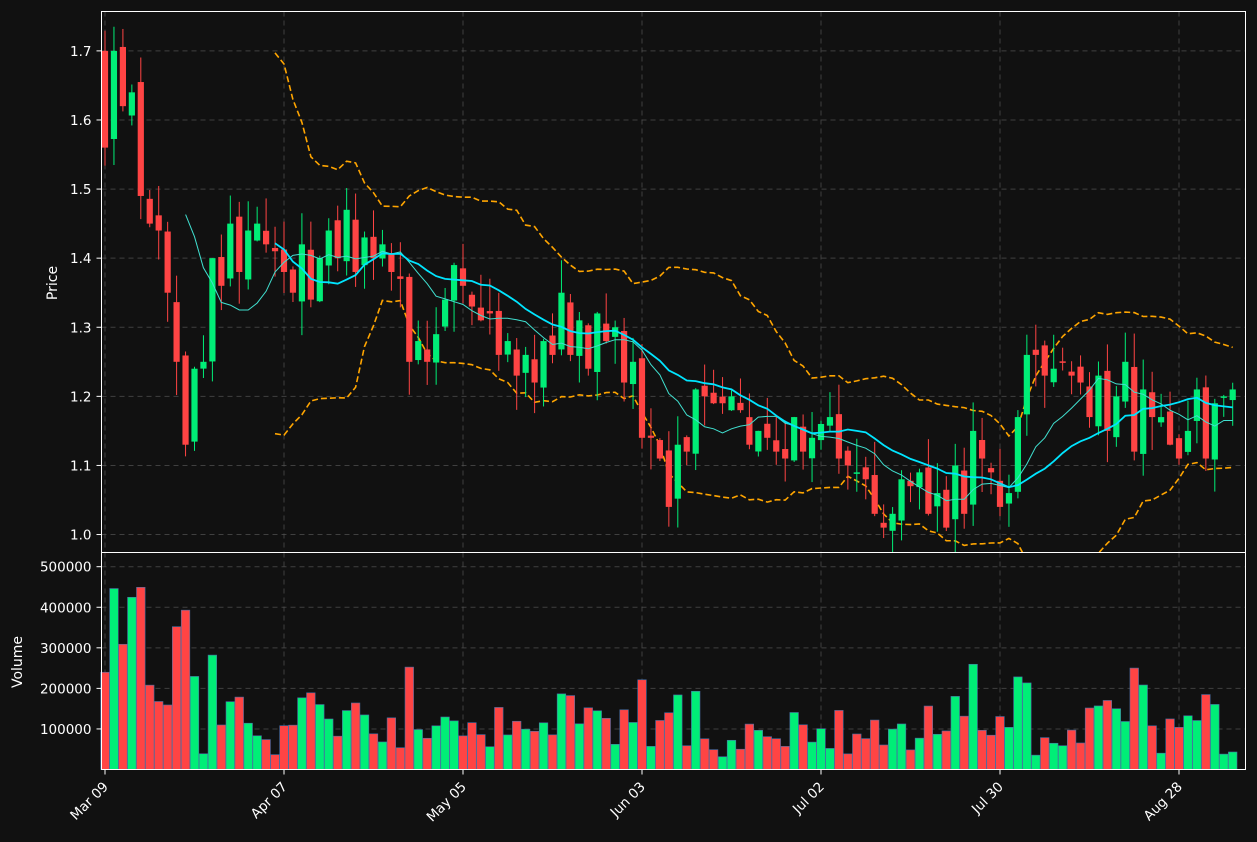 The image size is (1257, 842). I want to click on price-y-axis: 1.0 1.1 1.2 1.3 1.4 1.5 1.6 1.7, so click(86, 294).